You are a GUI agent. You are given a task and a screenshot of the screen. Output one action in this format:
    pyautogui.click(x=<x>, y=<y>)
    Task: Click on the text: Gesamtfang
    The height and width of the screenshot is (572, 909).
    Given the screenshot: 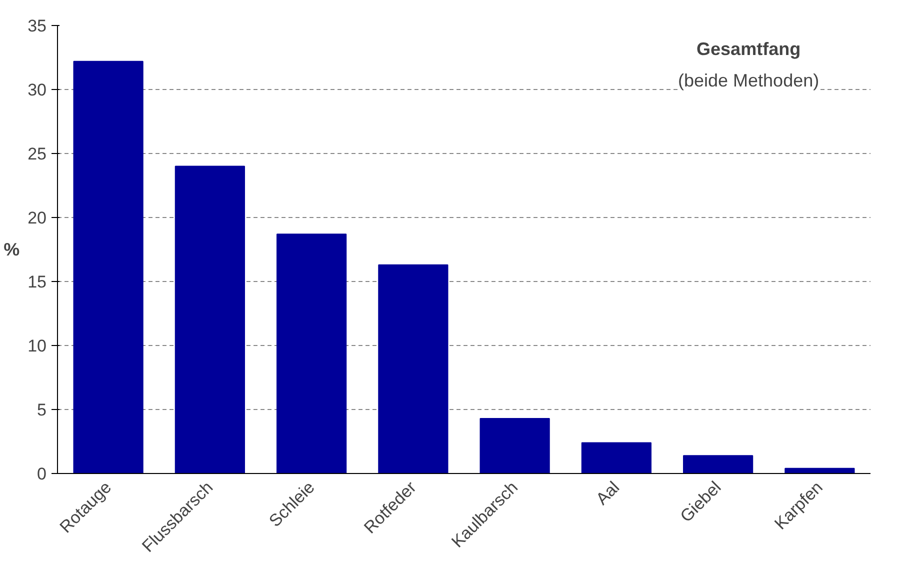 What is the action you would take?
    pyautogui.click(x=748, y=49)
    